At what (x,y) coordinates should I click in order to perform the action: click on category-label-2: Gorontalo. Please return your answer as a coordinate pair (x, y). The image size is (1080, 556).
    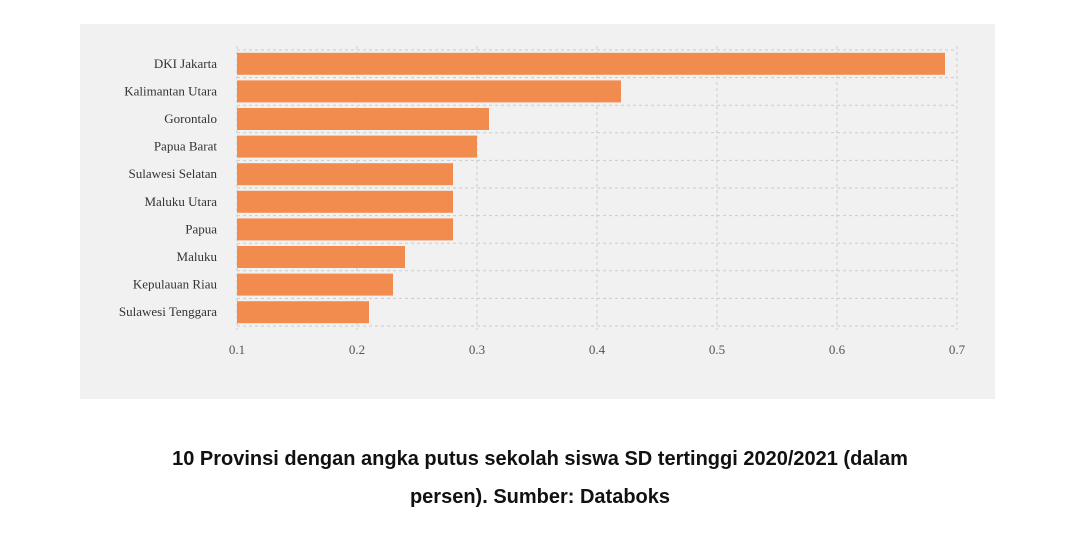
    Looking at the image, I should click on (190, 118).